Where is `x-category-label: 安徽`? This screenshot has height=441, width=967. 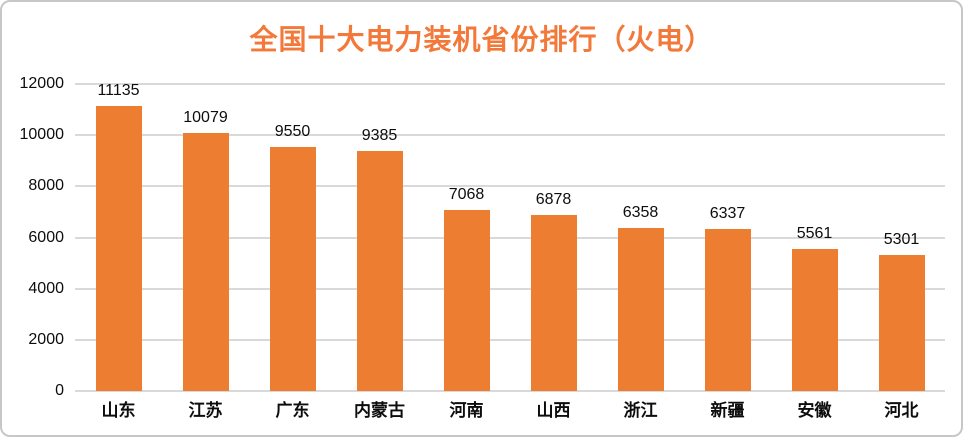 x-category-label: 安徽 is located at coordinates (814, 410).